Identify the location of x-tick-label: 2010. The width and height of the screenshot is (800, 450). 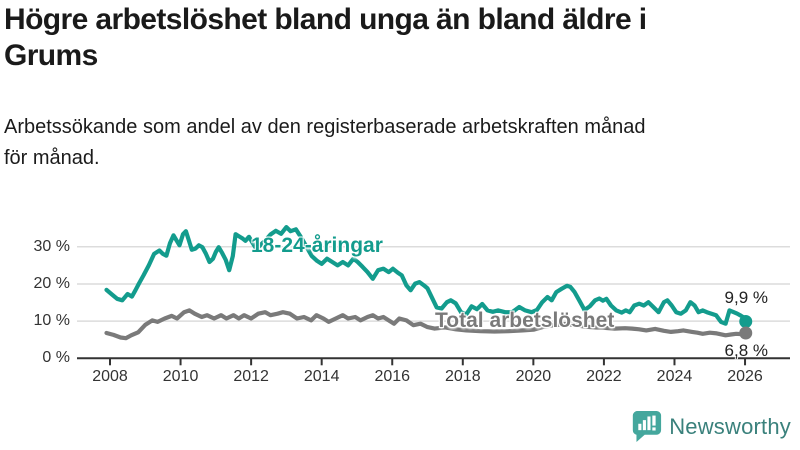
(180, 376).